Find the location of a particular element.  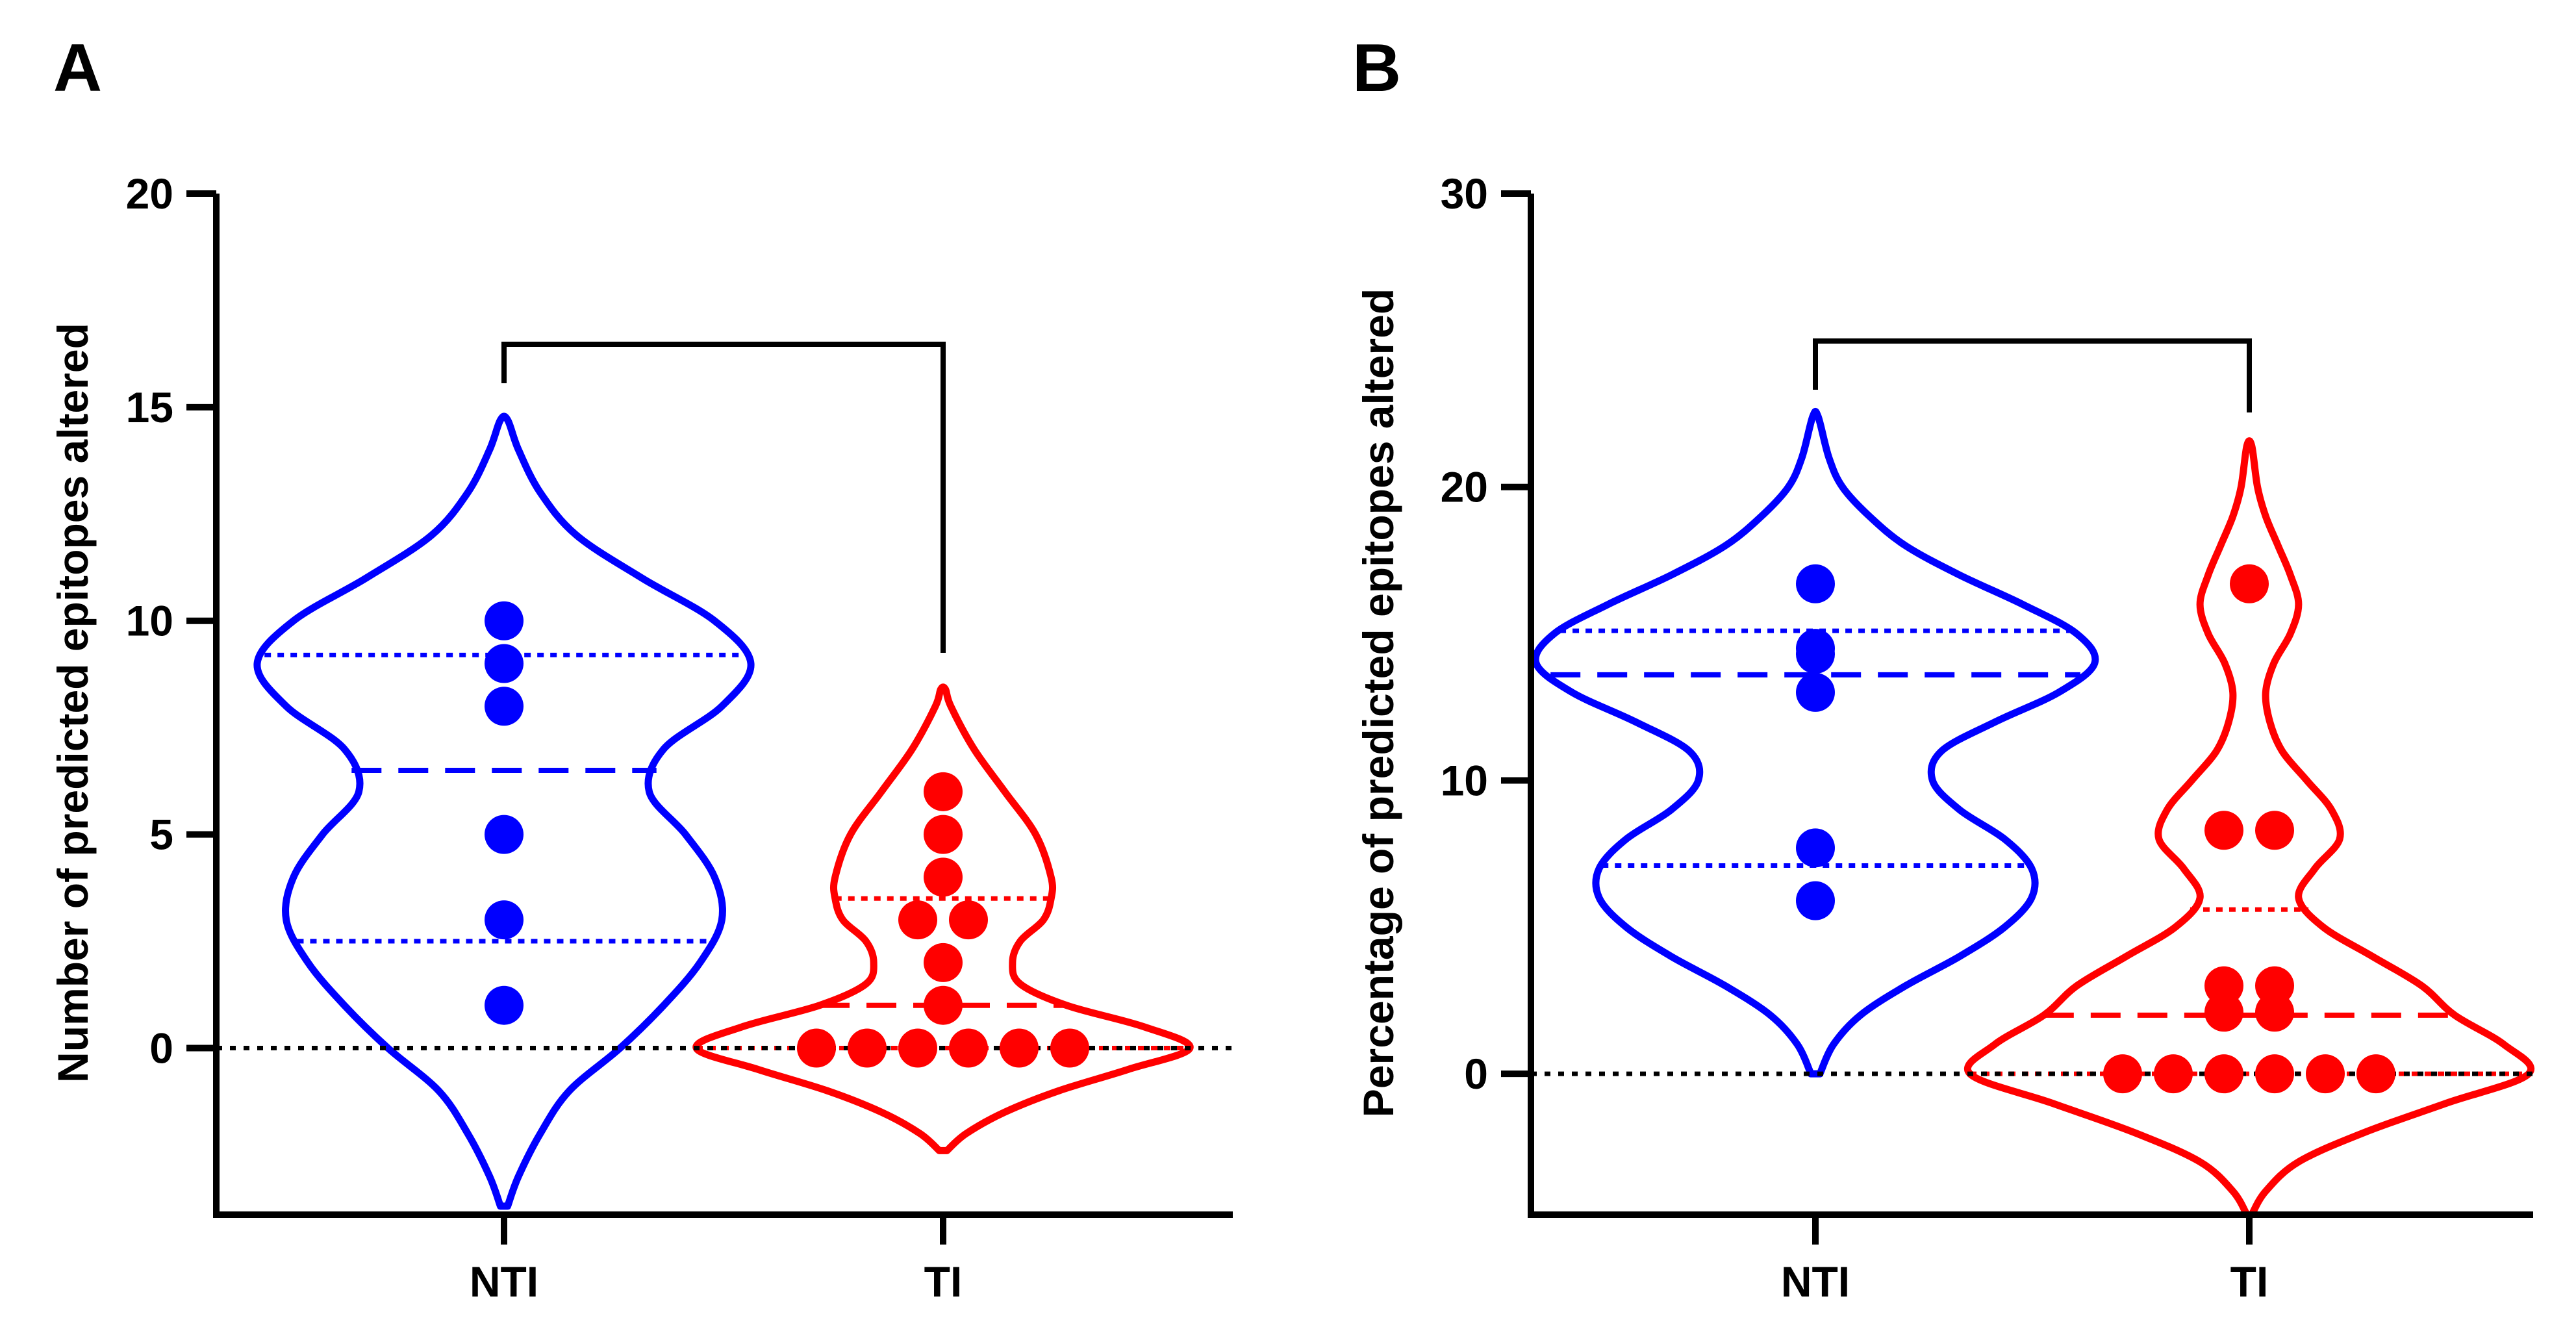

panel-b-y-ticks: 0 10 20 30 is located at coordinates (1486, 634).